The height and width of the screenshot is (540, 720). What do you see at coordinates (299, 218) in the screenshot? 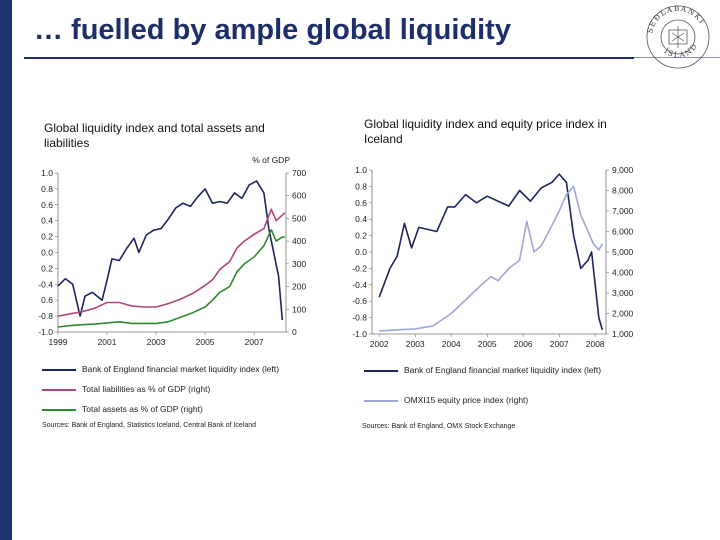
I see `right-tick-label: 500` at bounding box center [299, 218].